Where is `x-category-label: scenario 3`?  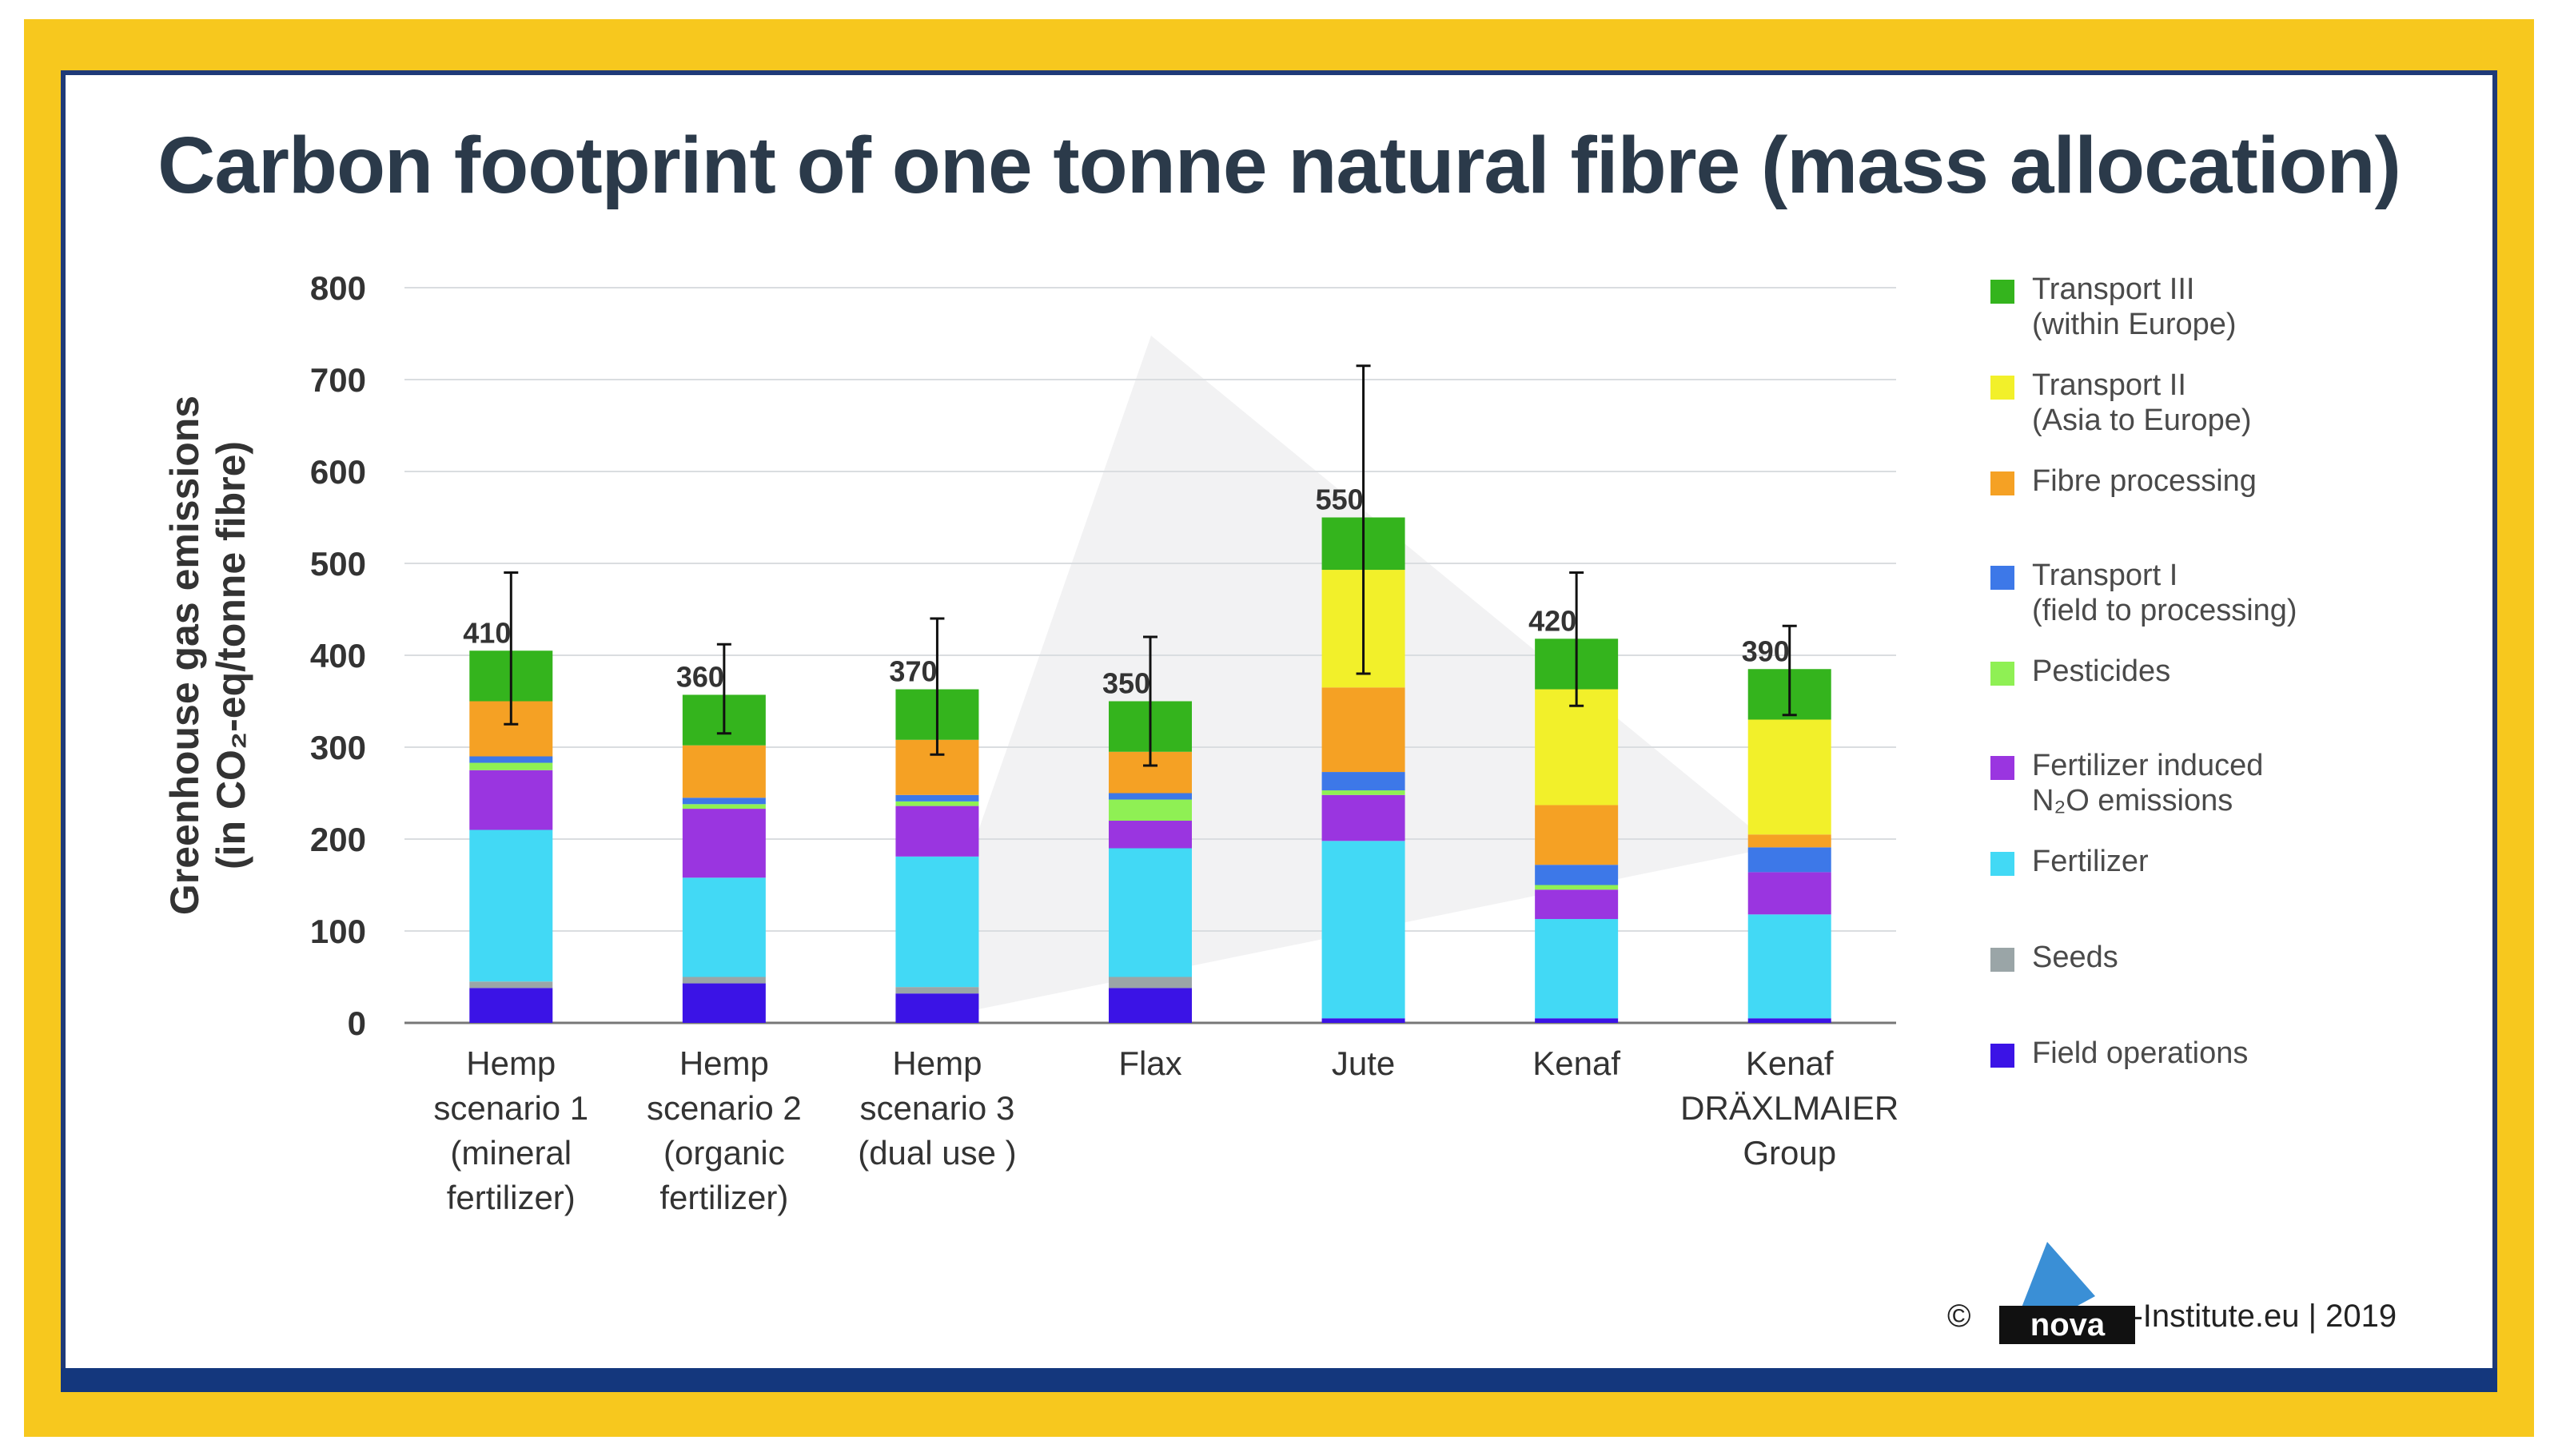 x-category-label: scenario 3 is located at coordinates (937, 1108).